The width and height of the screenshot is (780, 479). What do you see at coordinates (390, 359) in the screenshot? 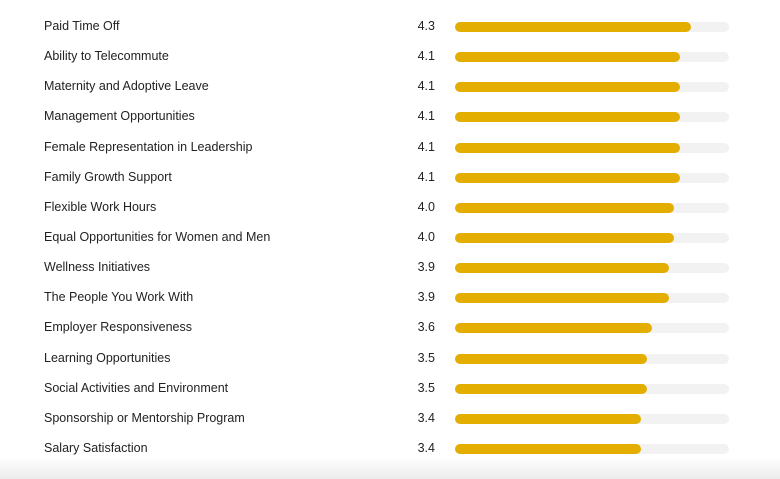
I see `rating-row: Learning Opportunities 3.5` at bounding box center [390, 359].